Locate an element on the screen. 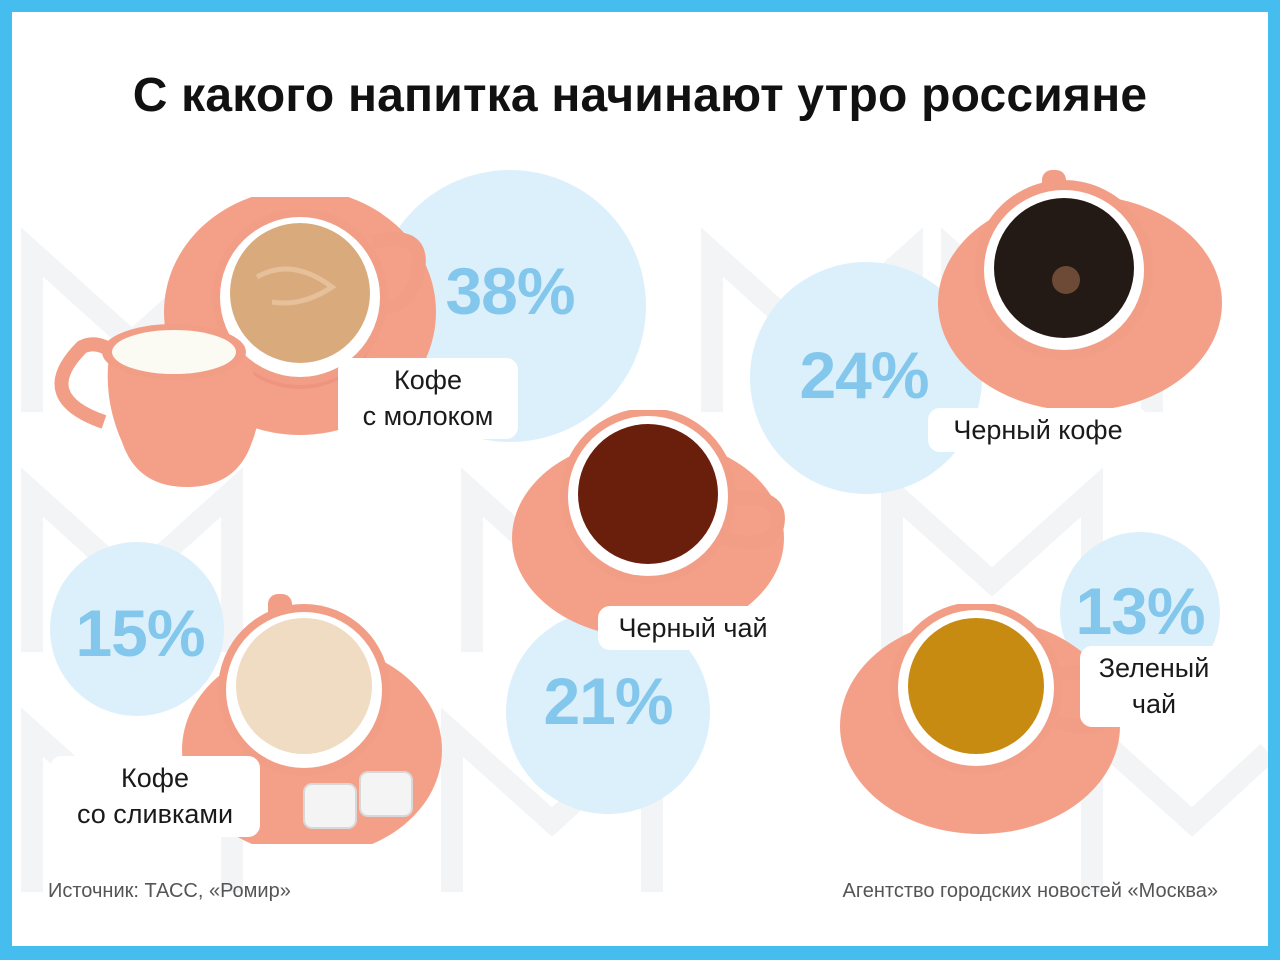 Image resolution: width=1280 pixels, height=960 pixels. label-black-coffee-line1: Черный кофе is located at coordinates (1038, 430).